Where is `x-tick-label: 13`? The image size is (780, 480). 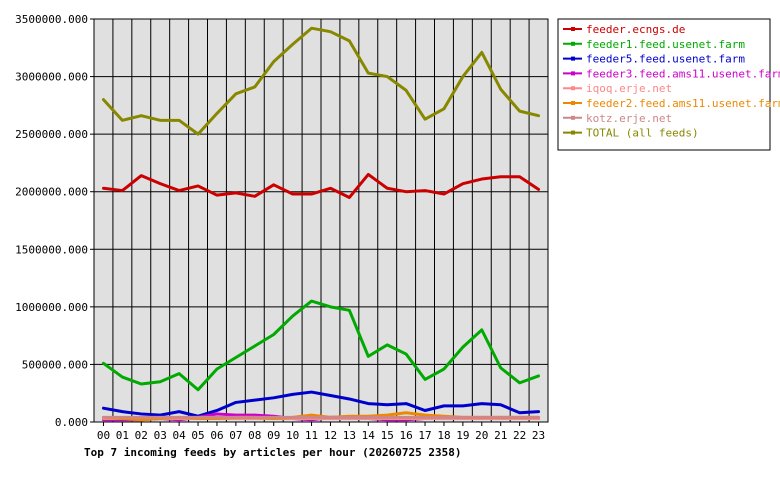 x-tick-label: 13 is located at coordinates (349, 435).